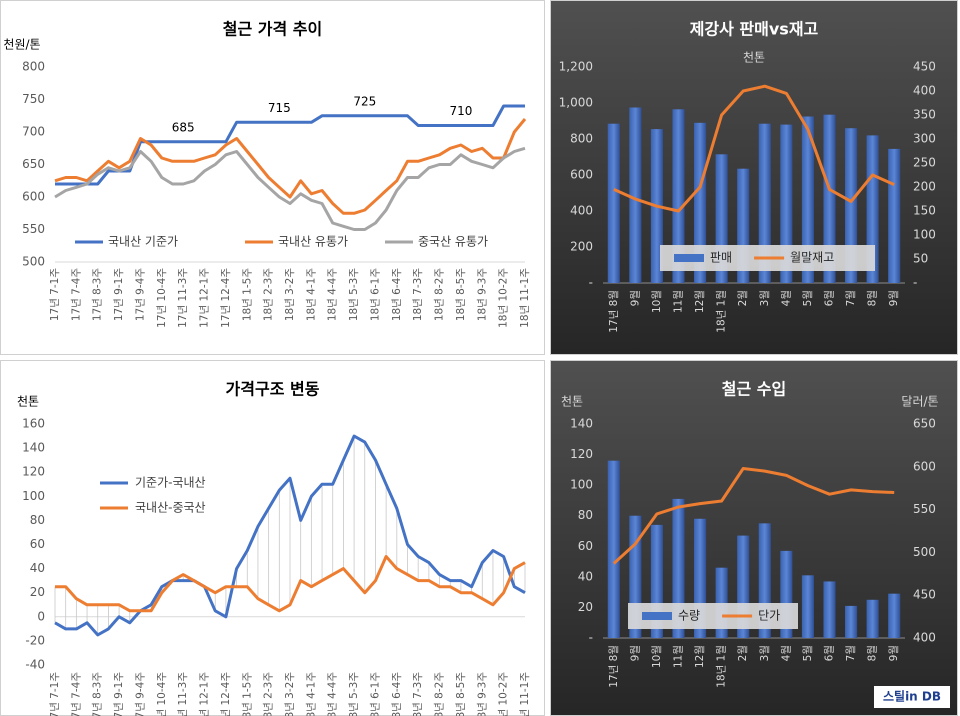  What do you see at coordinates (924, 552) in the screenshot?
I see `y2-tick-label: 500` at bounding box center [924, 552].